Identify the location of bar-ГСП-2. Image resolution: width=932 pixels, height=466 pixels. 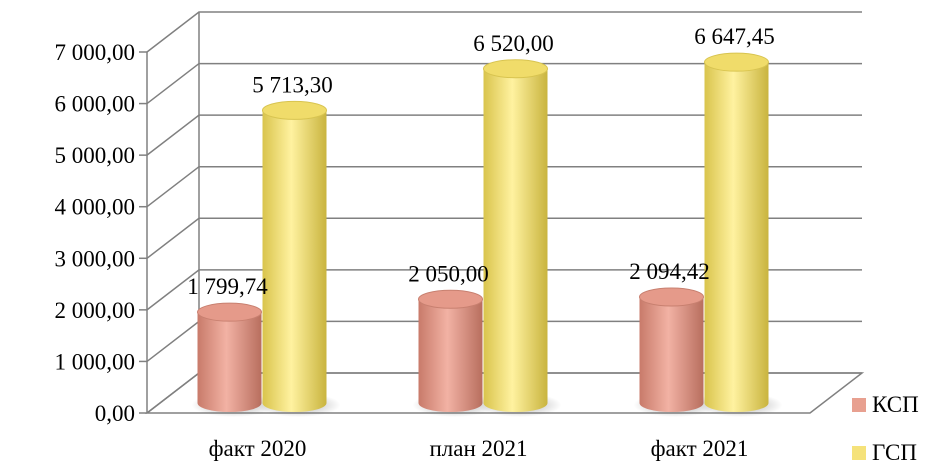
(740, 234).